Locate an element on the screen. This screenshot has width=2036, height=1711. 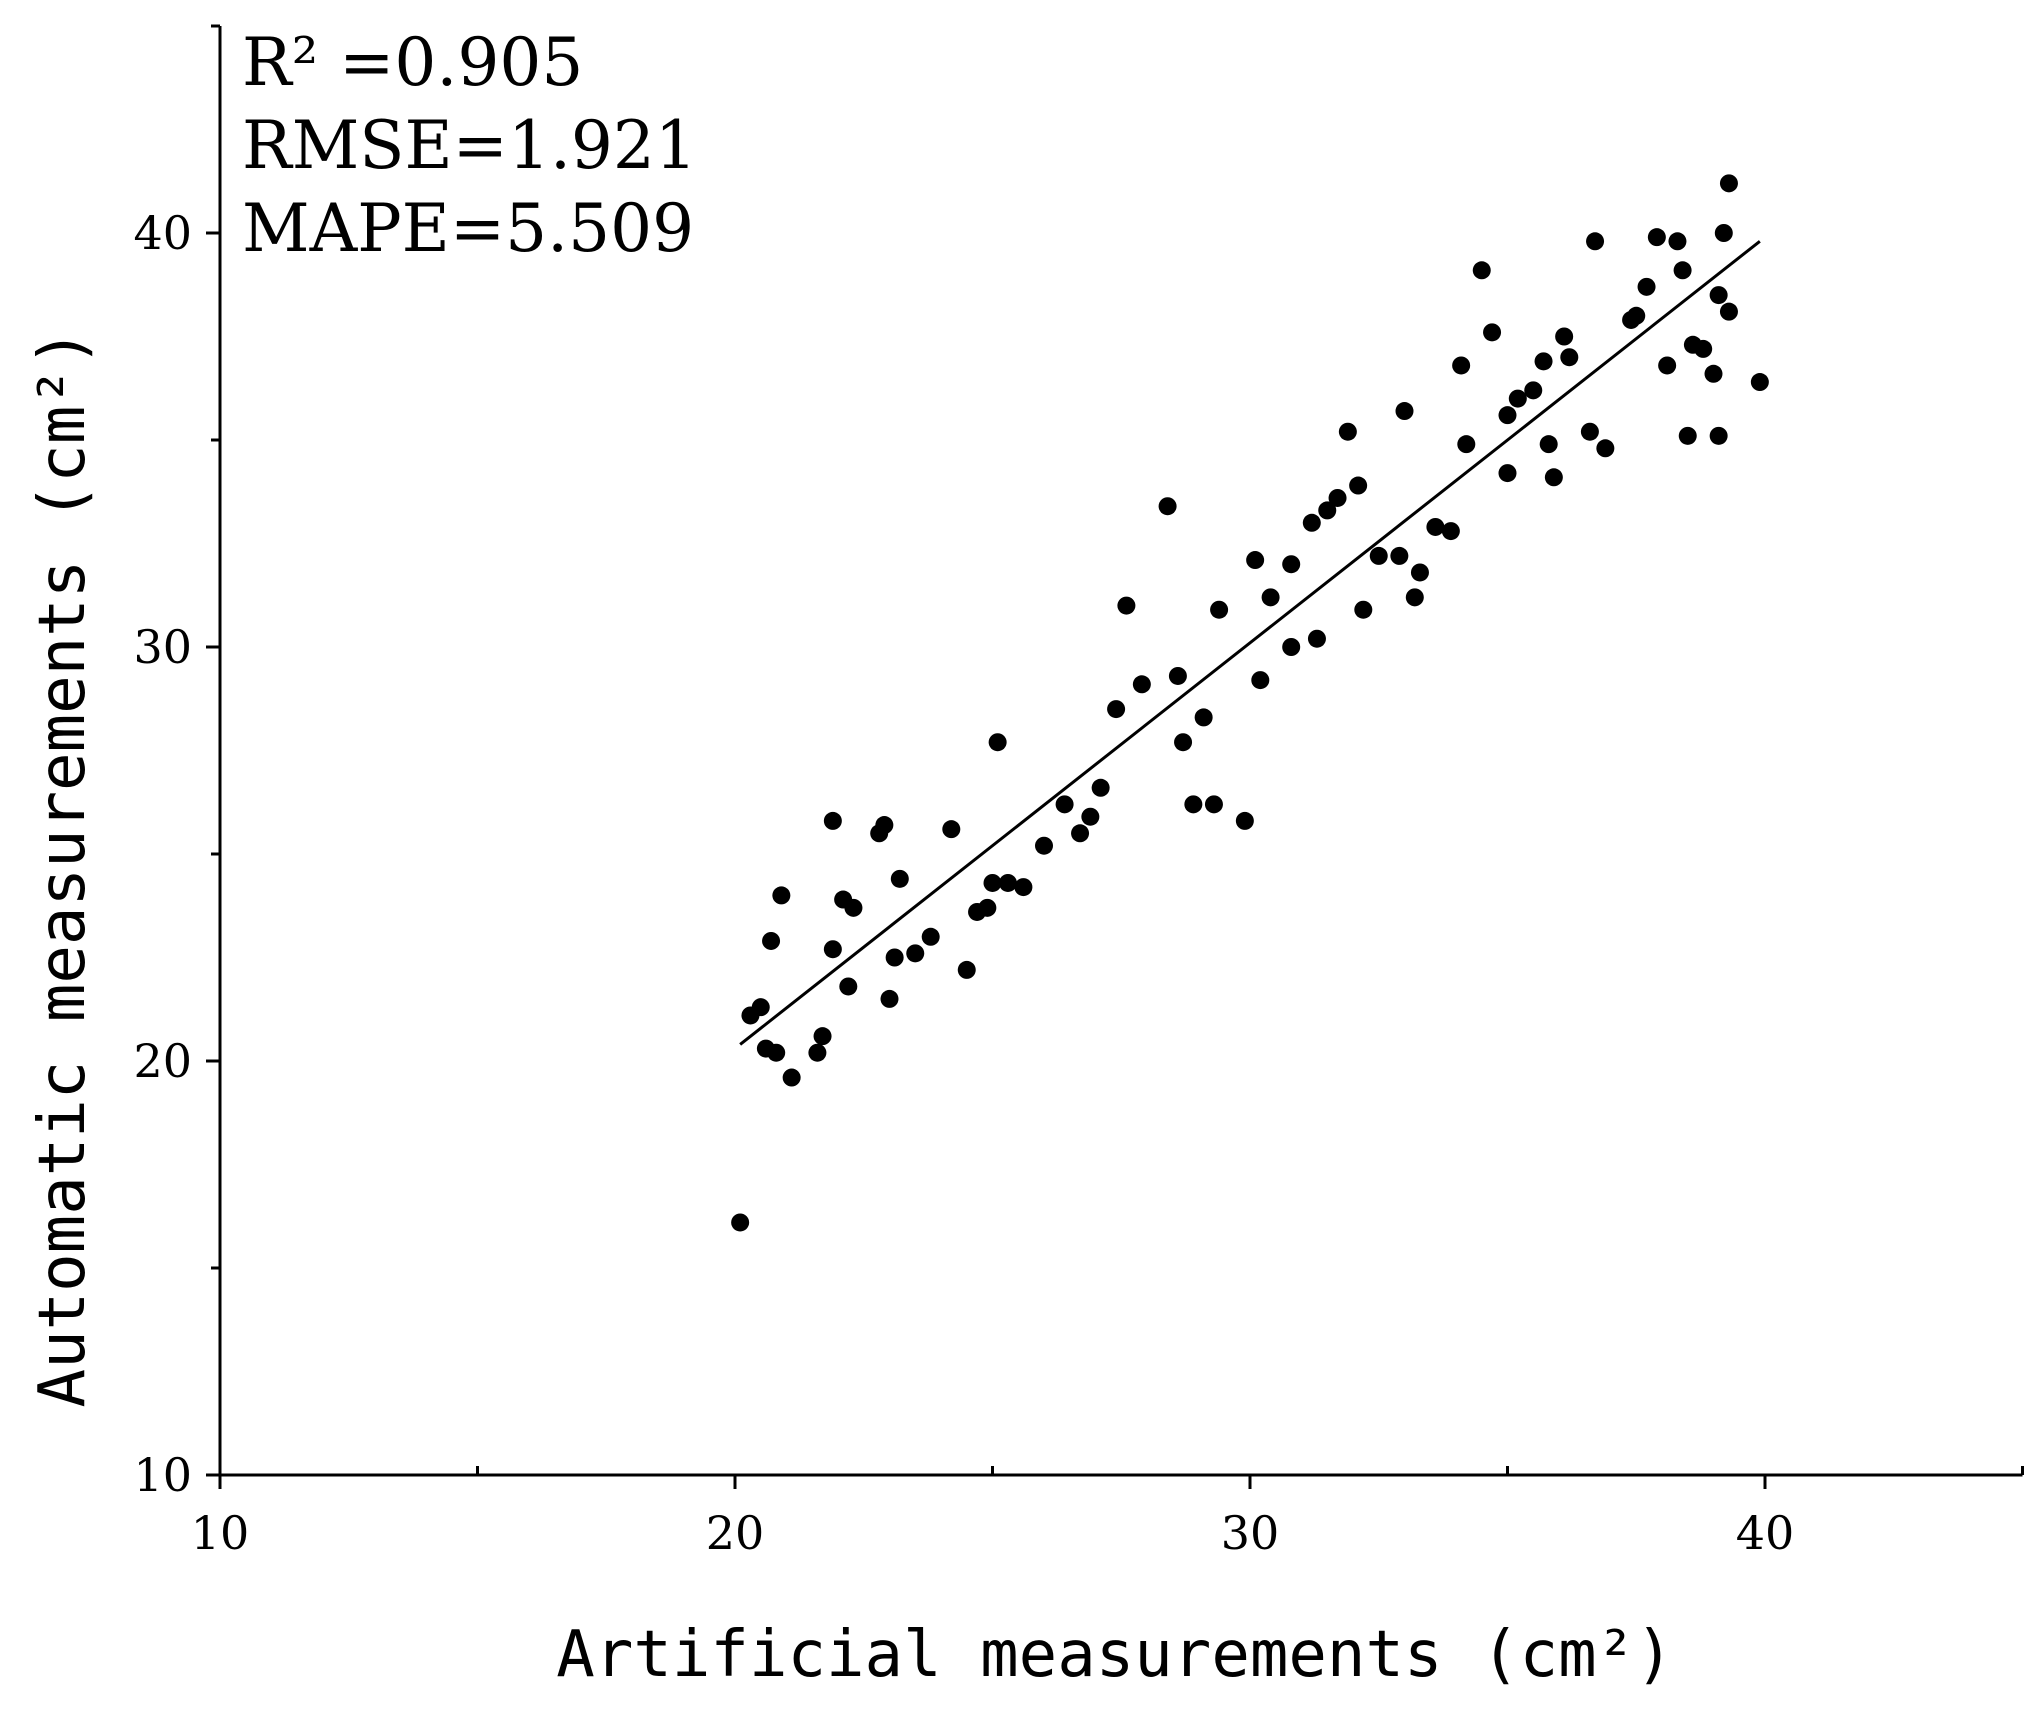
stats-annotations: R² =0.905 RMSE=1.921 MAPE=5.509 is located at coordinates (469, 145).